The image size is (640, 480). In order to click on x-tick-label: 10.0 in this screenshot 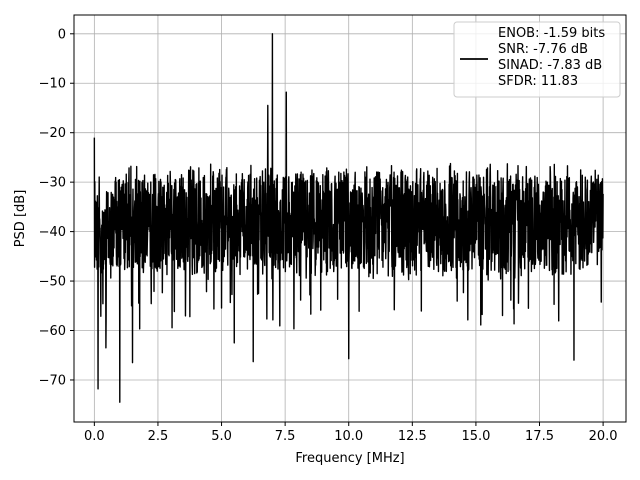, I will do `click(348, 436)`.